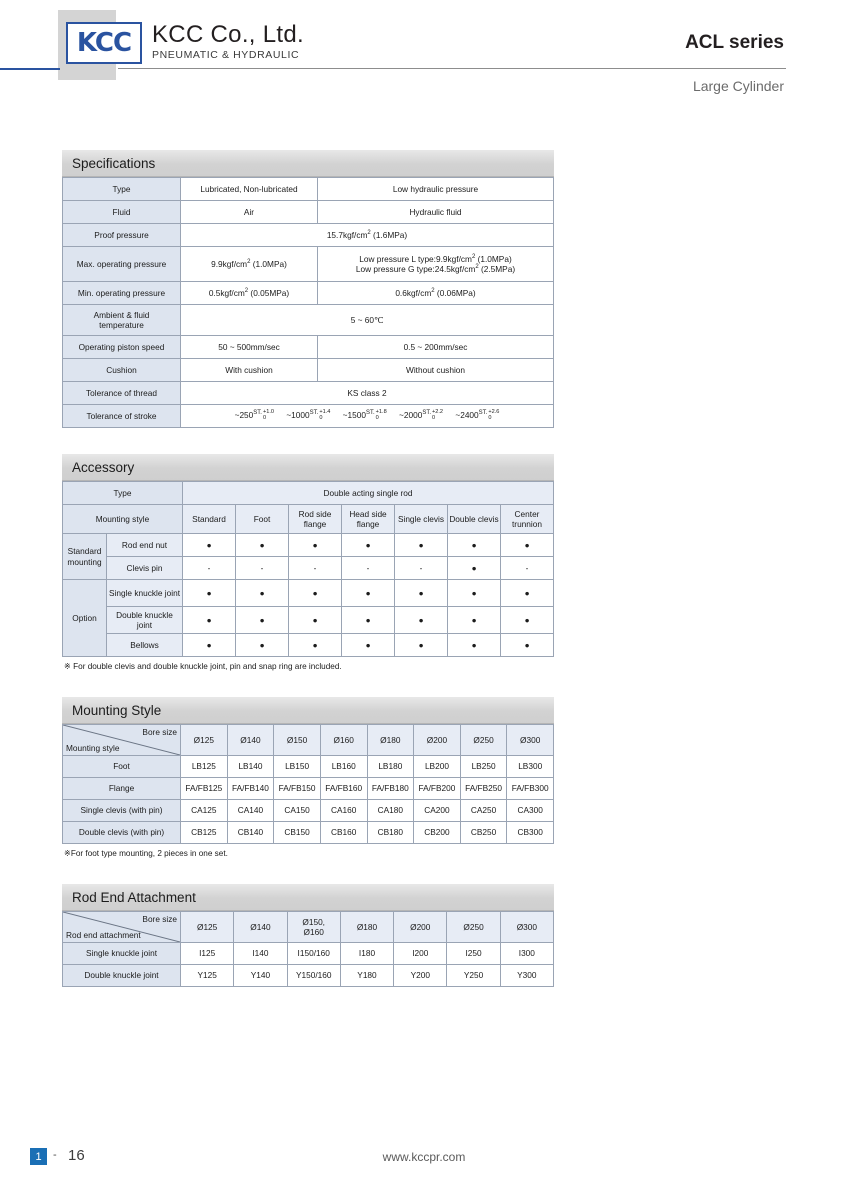 This screenshot has width=848, height=1200. What do you see at coordinates (325, 412) in the screenshot?
I see `tolerance-upper: +1.4` at bounding box center [325, 412].